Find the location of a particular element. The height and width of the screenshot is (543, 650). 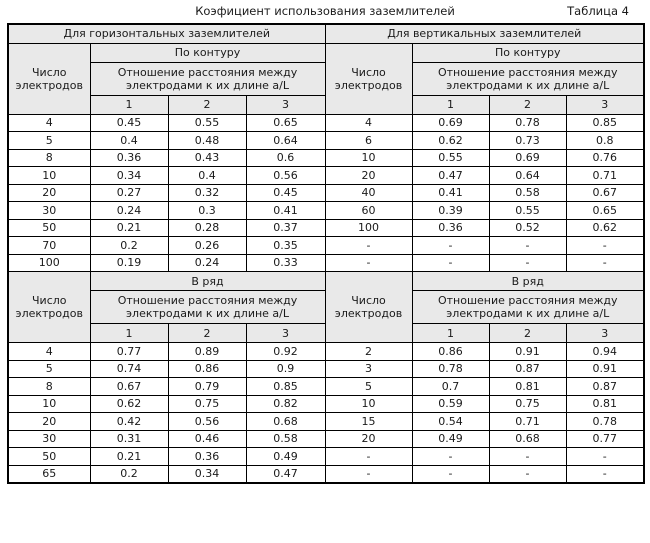

table-row: 4 0.45 0.55 0.65 4 0.69 0.78 0.85 is located at coordinates (326, 122).